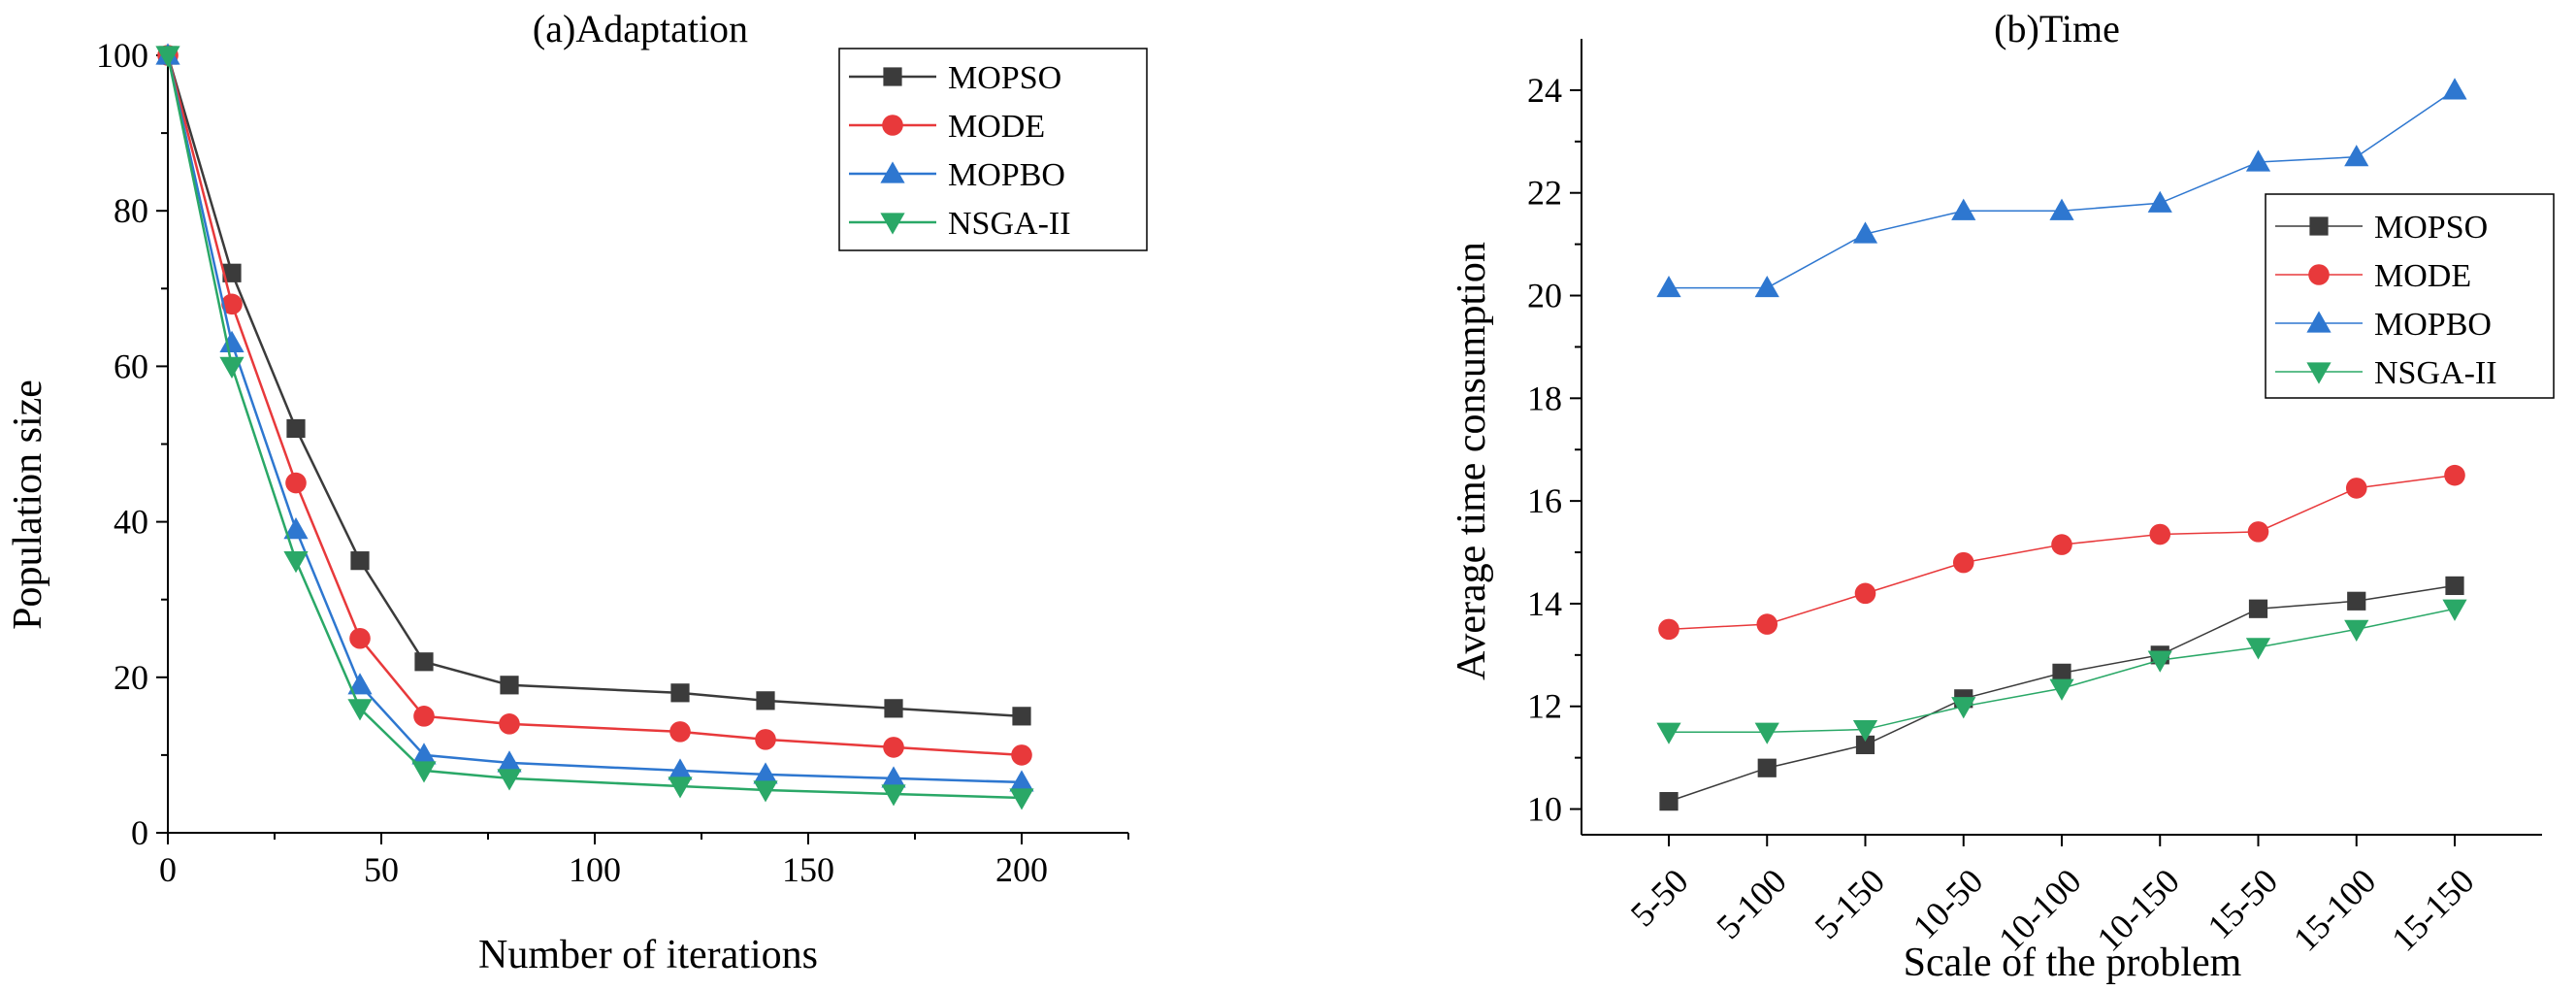 Image resolution: width=2576 pixels, height=991 pixels. Describe the element at coordinates (131, 677) in the screenshot. I see `adaptation-y-tick-label: 20` at that location.